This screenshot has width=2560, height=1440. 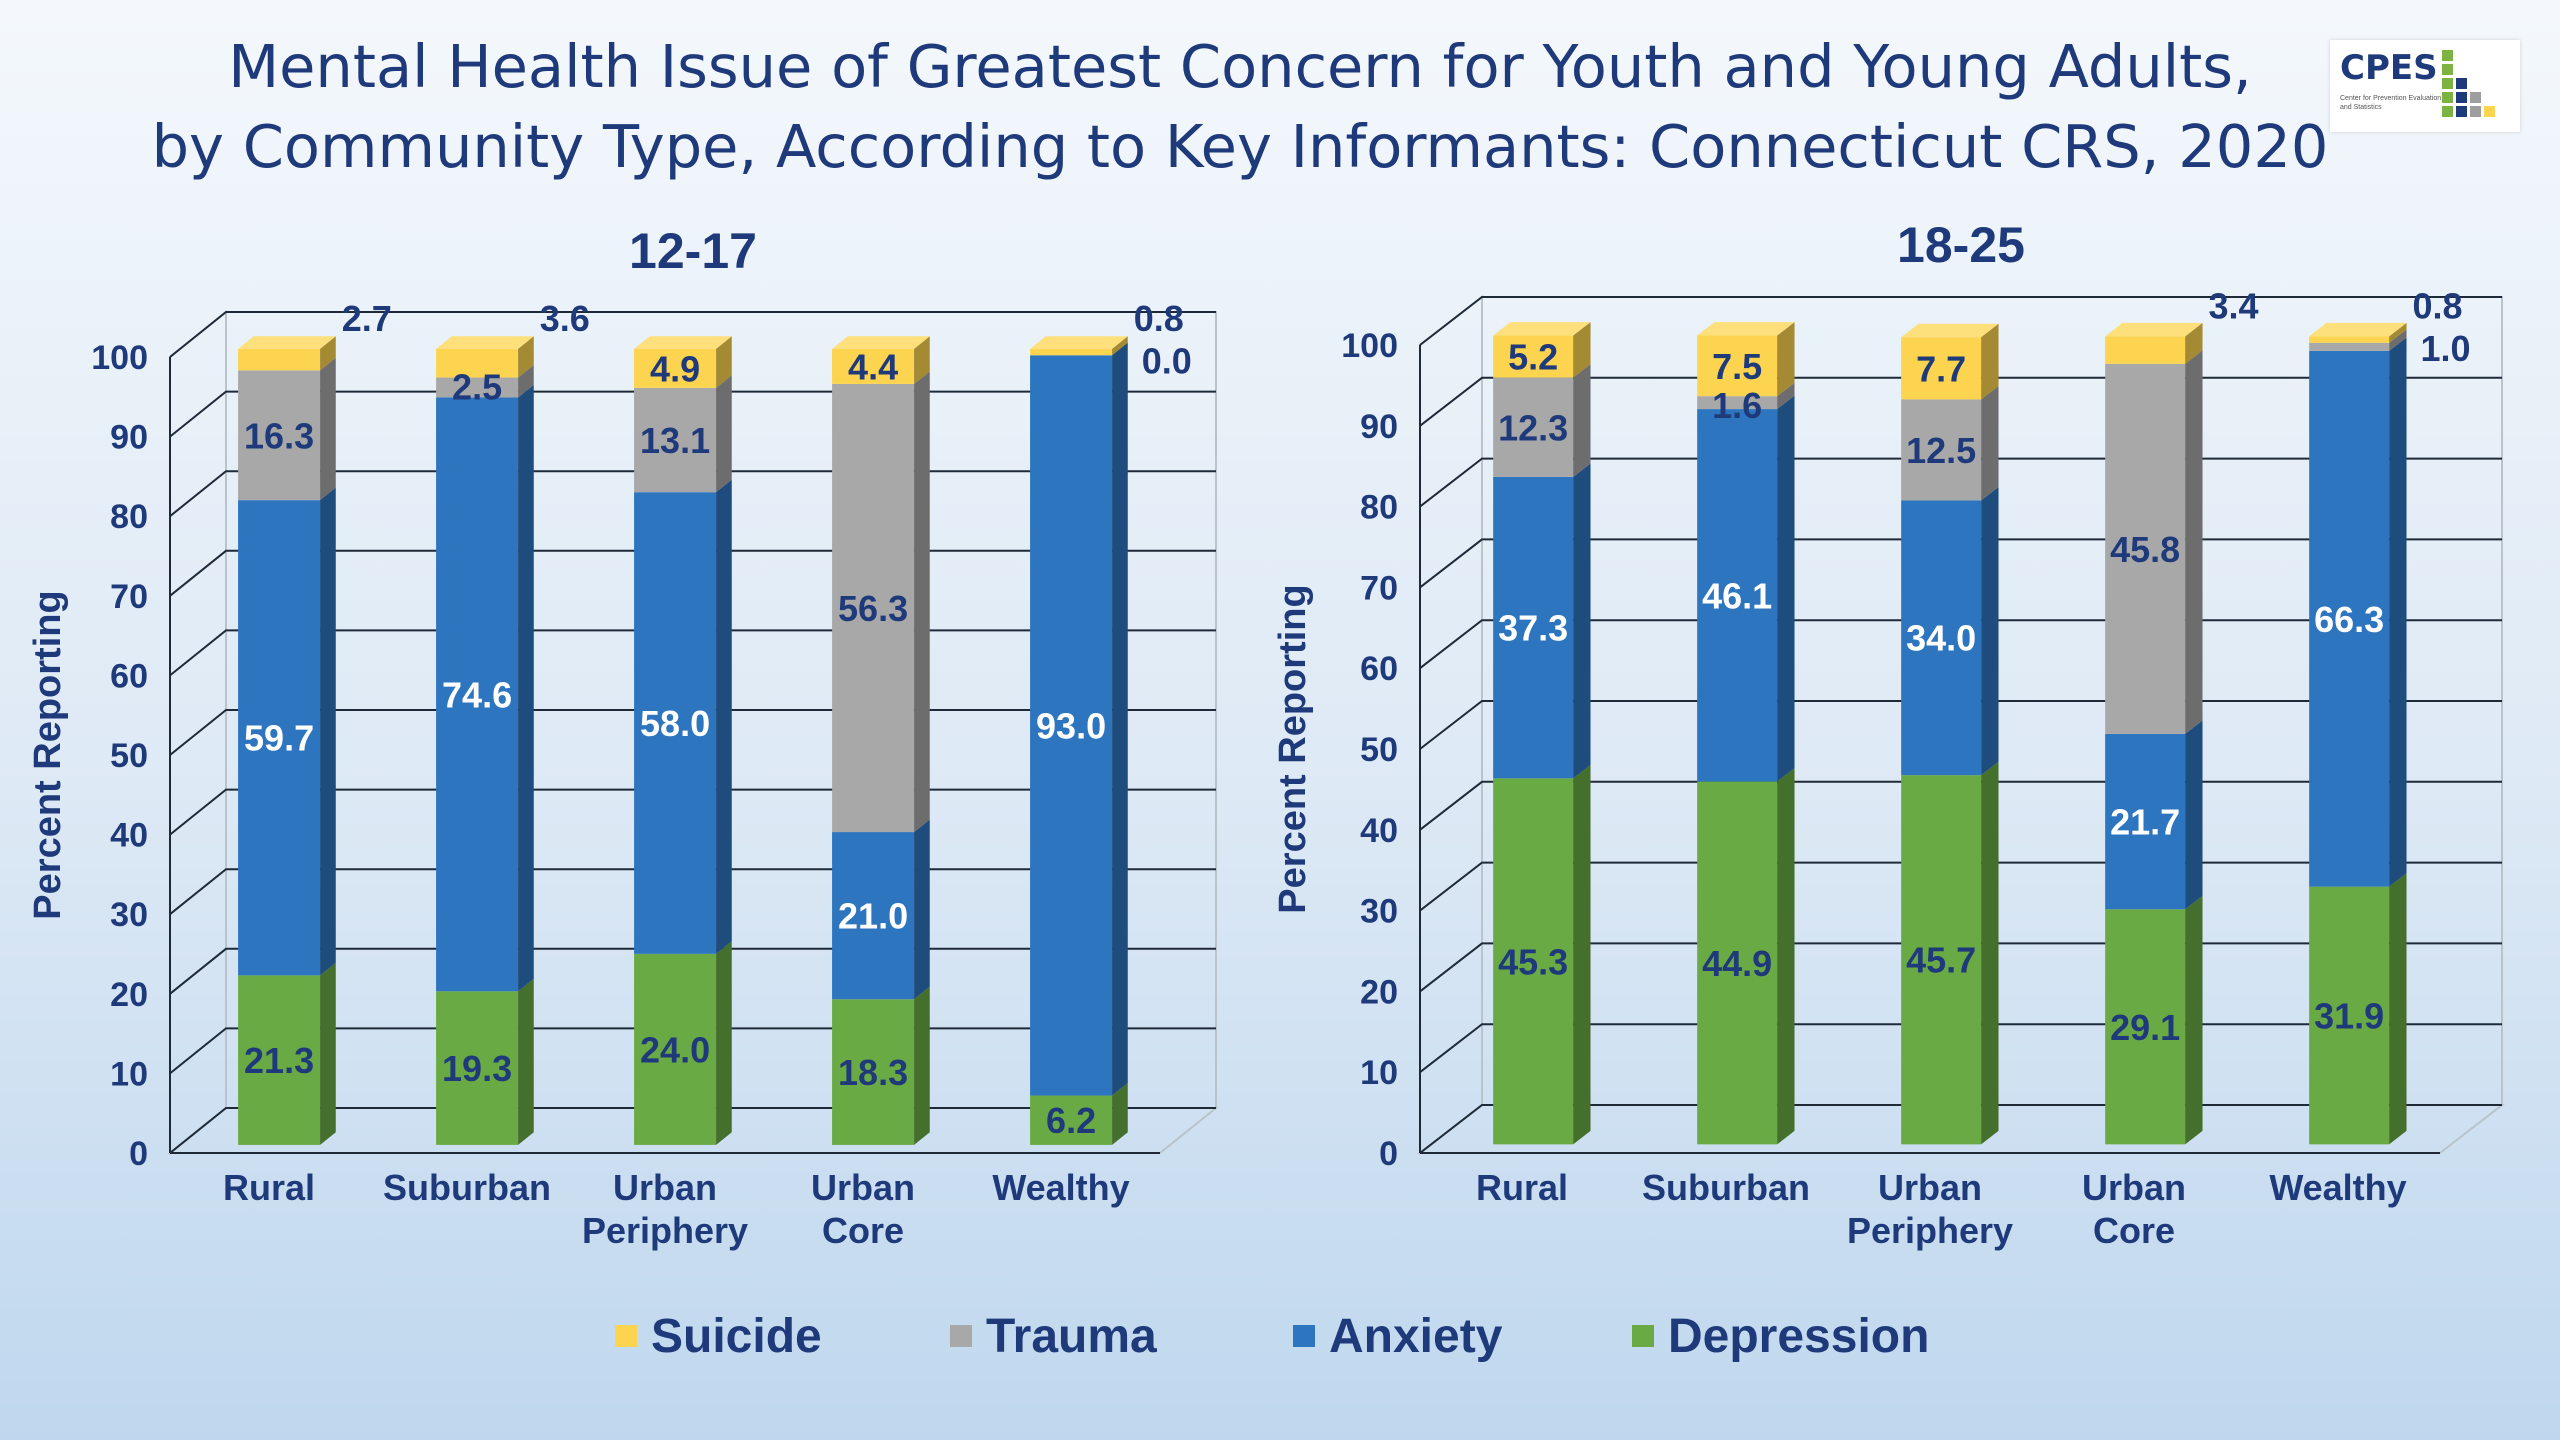 What do you see at coordinates (675, 1049) in the screenshot?
I see `data-label-depression: 24.0` at bounding box center [675, 1049].